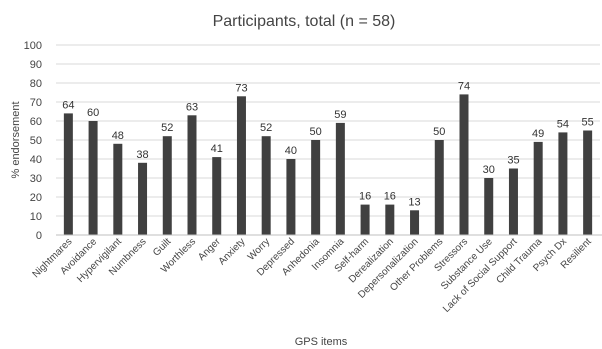  What do you see at coordinates (304, 21) in the screenshot?
I see `chart-title: Participants, total (n = 58)` at bounding box center [304, 21].